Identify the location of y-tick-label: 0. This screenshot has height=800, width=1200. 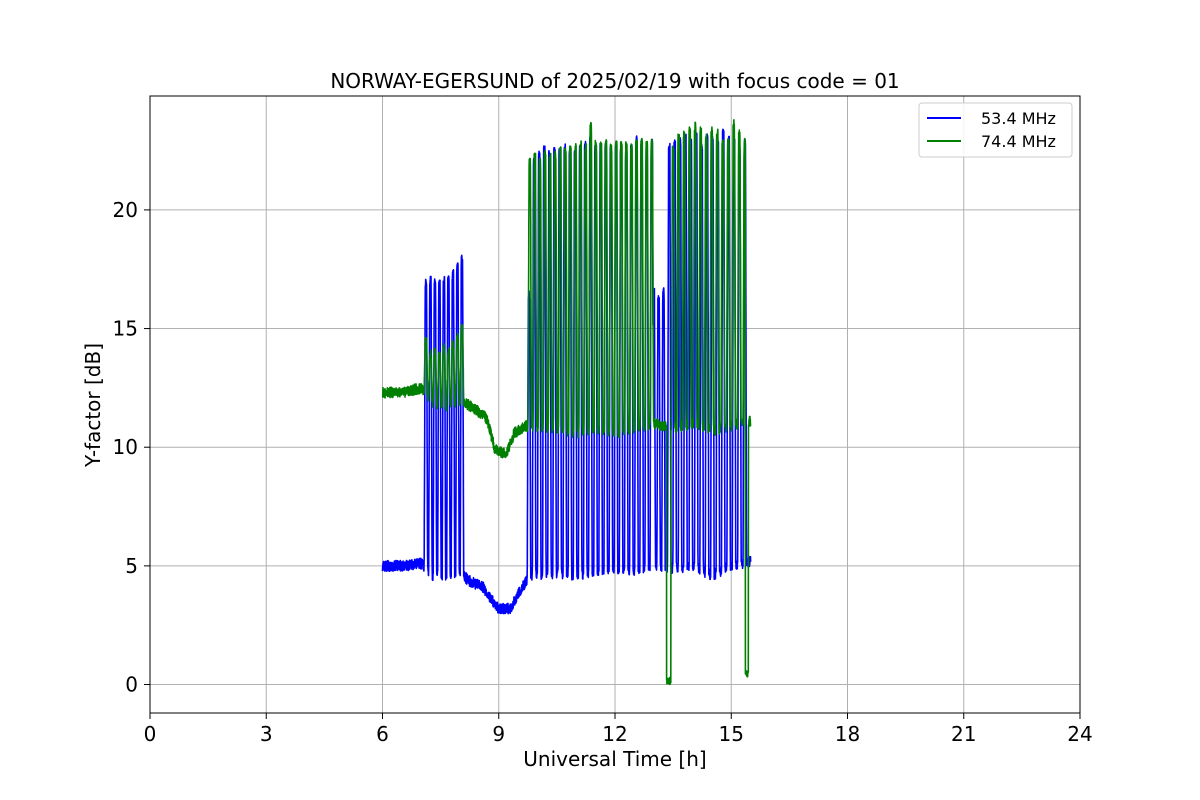
(131, 685).